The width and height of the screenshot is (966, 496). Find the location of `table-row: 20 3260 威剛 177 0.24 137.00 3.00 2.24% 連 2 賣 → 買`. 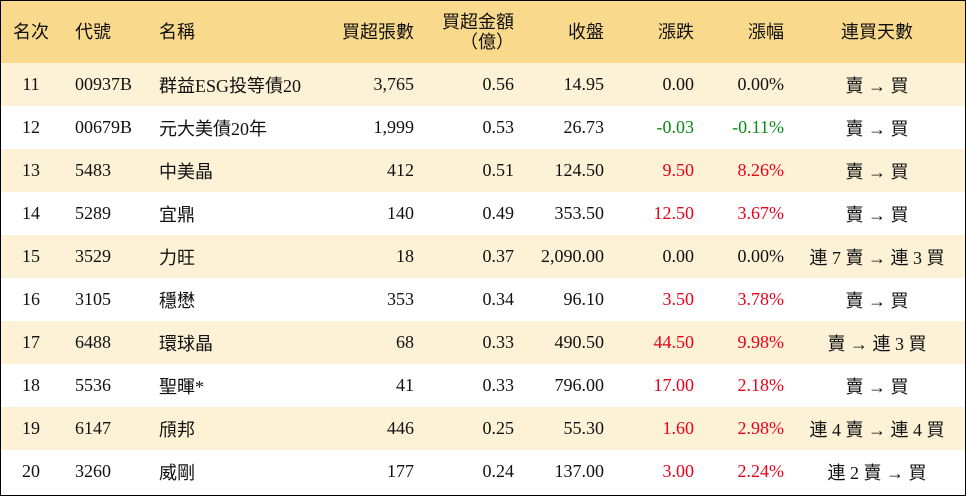

table-row: 20 3260 威剛 177 0.24 137.00 3.00 2.24% 連 2 賣 → 買 is located at coordinates (483, 471).